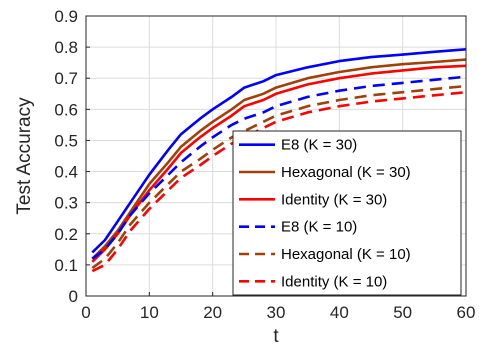 This screenshot has width=479, height=345. What do you see at coordinates (66, 172) in the screenshot?
I see `y-tick-label: 0.4` at bounding box center [66, 172].